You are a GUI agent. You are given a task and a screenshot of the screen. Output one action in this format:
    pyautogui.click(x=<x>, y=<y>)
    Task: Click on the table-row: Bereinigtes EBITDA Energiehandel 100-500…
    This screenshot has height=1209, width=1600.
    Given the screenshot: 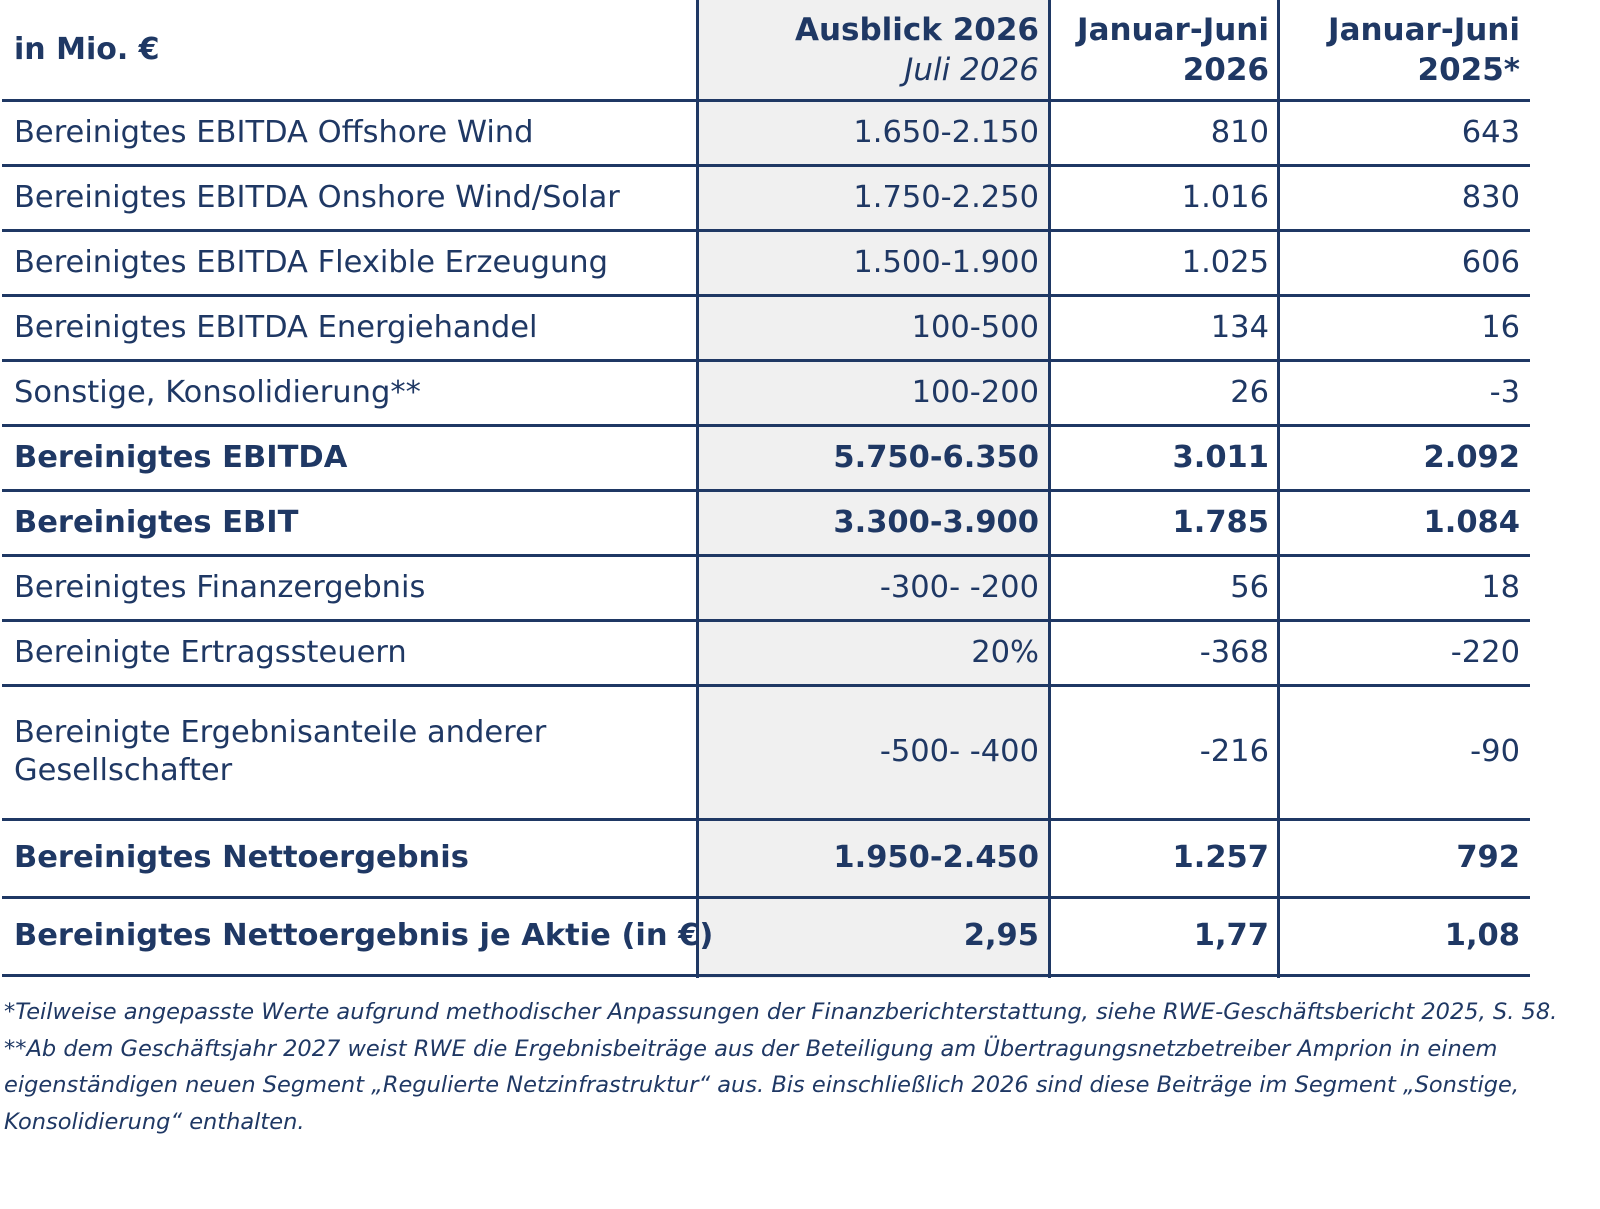 What is the action you would take?
    pyautogui.click(x=766, y=328)
    